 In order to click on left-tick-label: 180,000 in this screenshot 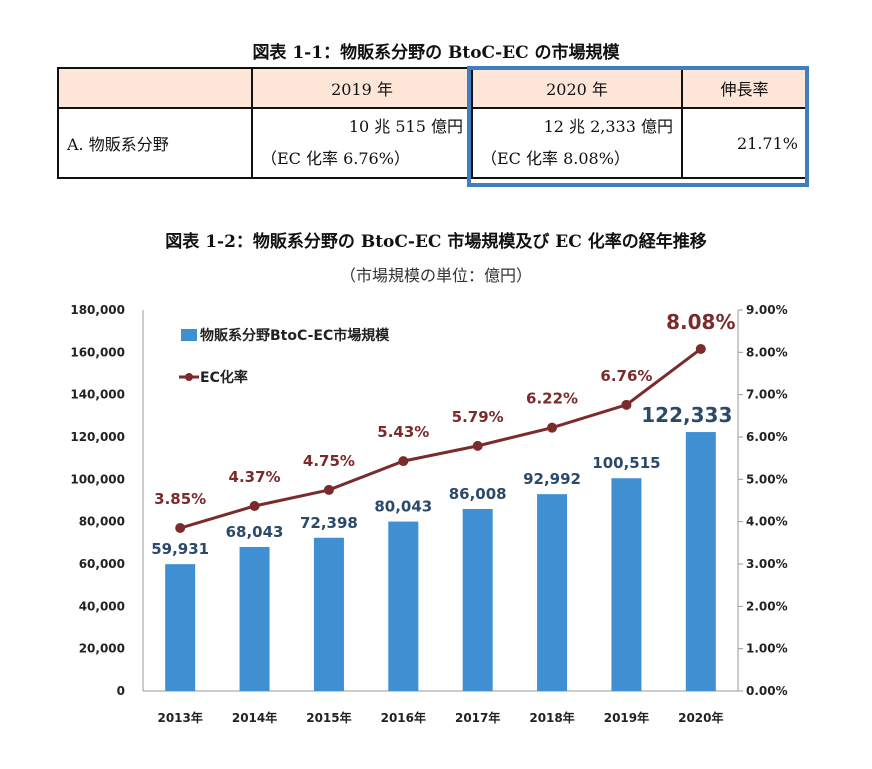, I will do `click(97, 310)`.